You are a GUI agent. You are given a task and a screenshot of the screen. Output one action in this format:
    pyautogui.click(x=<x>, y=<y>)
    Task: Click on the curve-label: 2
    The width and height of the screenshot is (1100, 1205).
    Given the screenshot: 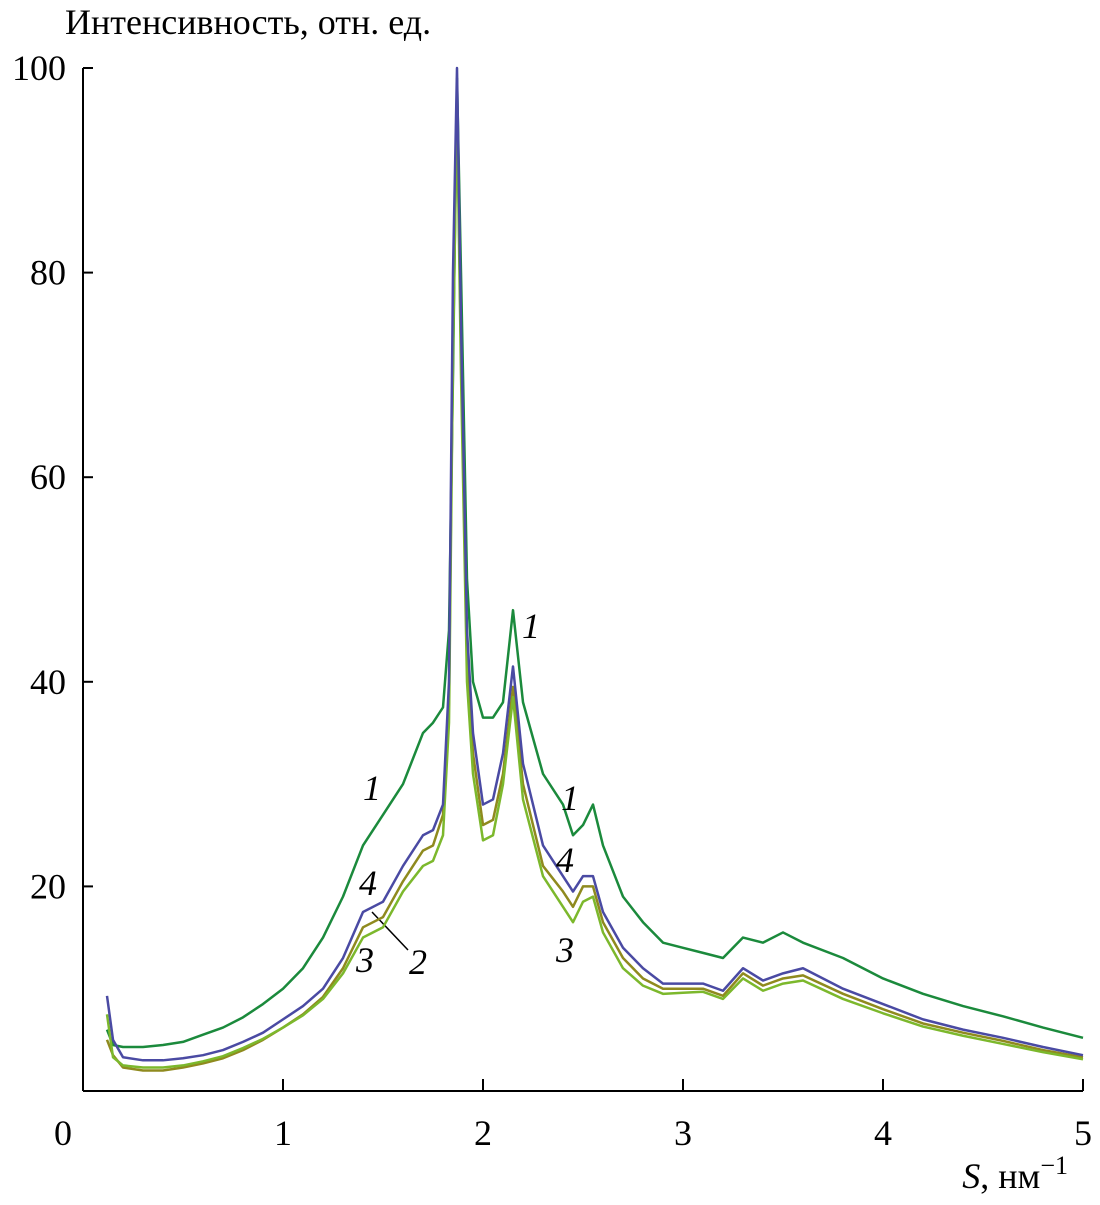 What is the action you would take?
    pyautogui.click(x=418, y=962)
    